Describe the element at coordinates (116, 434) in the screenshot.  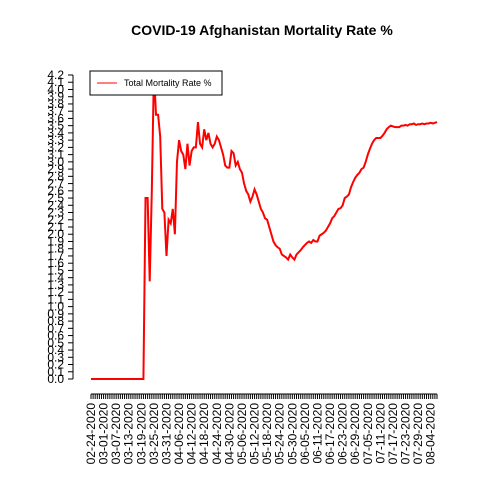
I see `x-tick-label: 03-07-2020` at that location.